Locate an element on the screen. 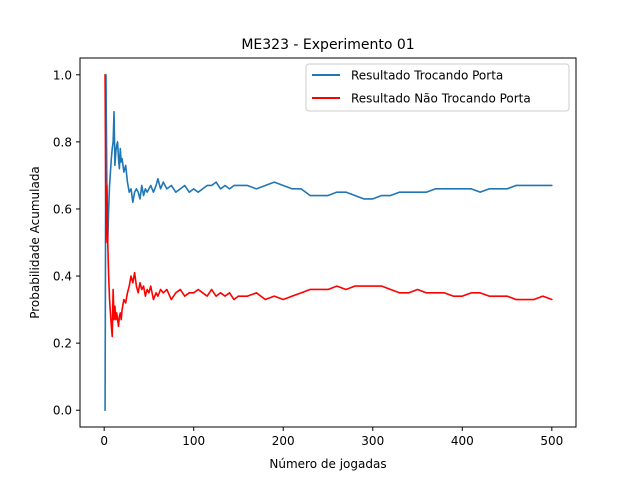  y-tick-label: 0.2 is located at coordinates (62, 344).